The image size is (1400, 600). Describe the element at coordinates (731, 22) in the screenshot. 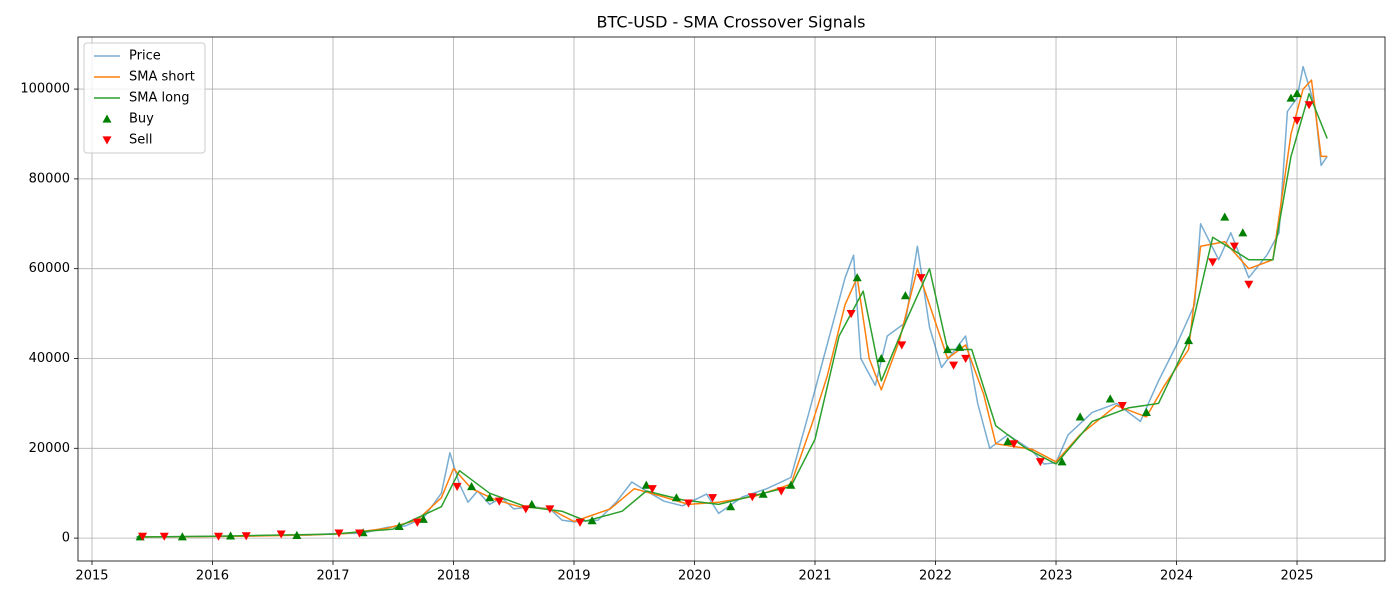

I see `chart-title: BTC-USD - SMA Crossover Signals` at that location.